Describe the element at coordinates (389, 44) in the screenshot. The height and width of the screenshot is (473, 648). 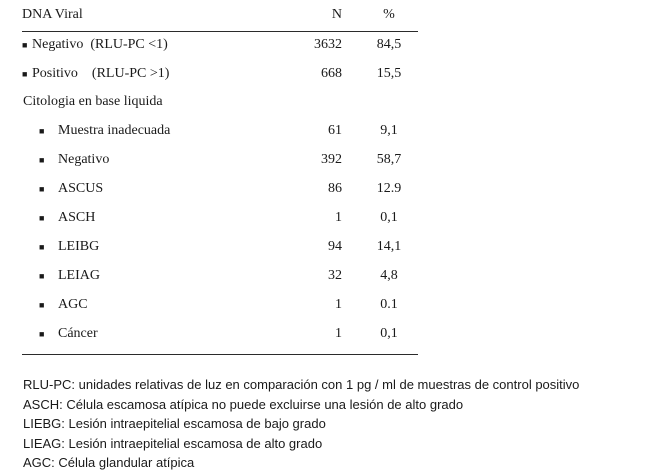
I see `row-pct: 84,5` at that location.